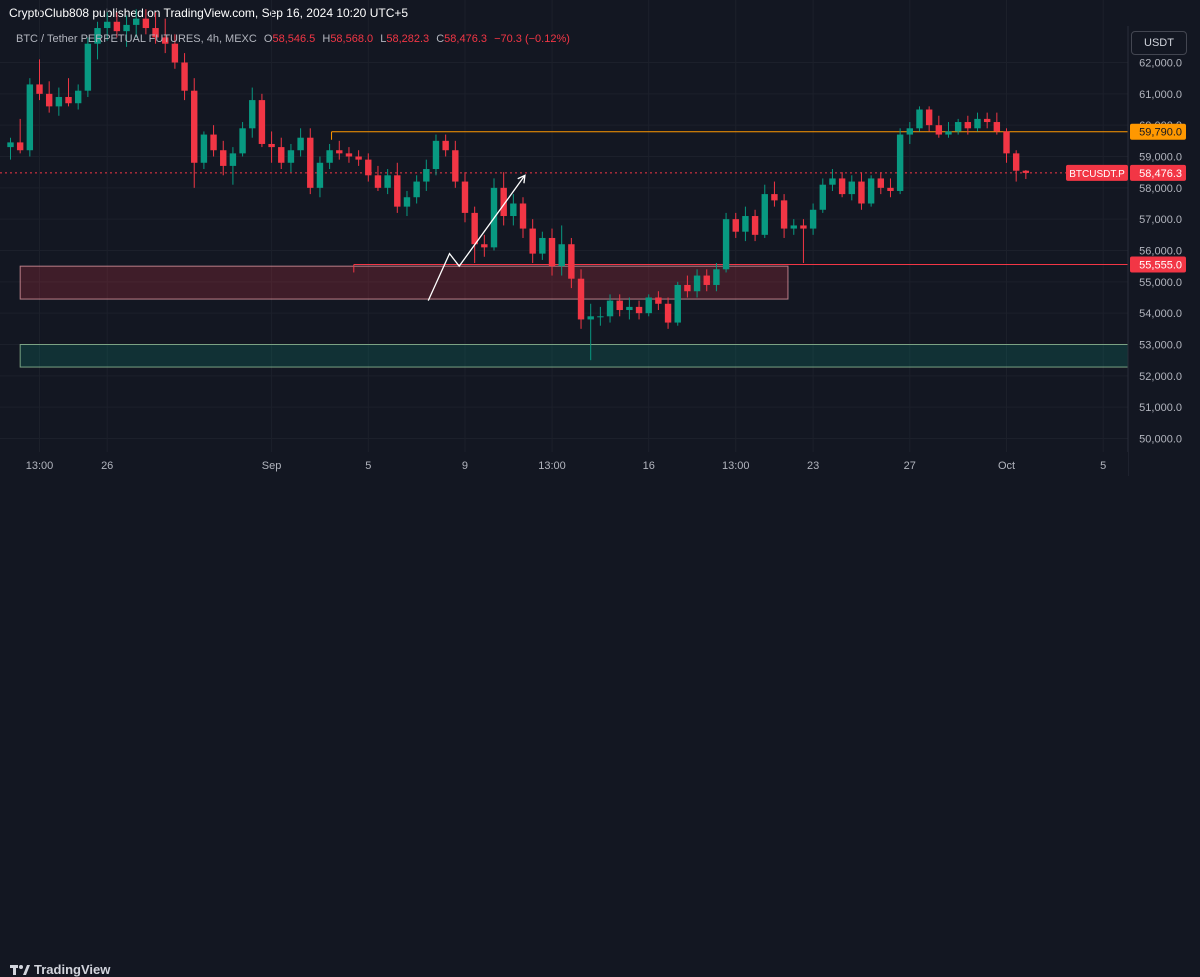 The height and width of the screenshot is (977, 1200). What do you see at coordinates (60, 969) in the screenshot?
I see `tradingview-logo: TradingView` at bounding box center [60, 969].